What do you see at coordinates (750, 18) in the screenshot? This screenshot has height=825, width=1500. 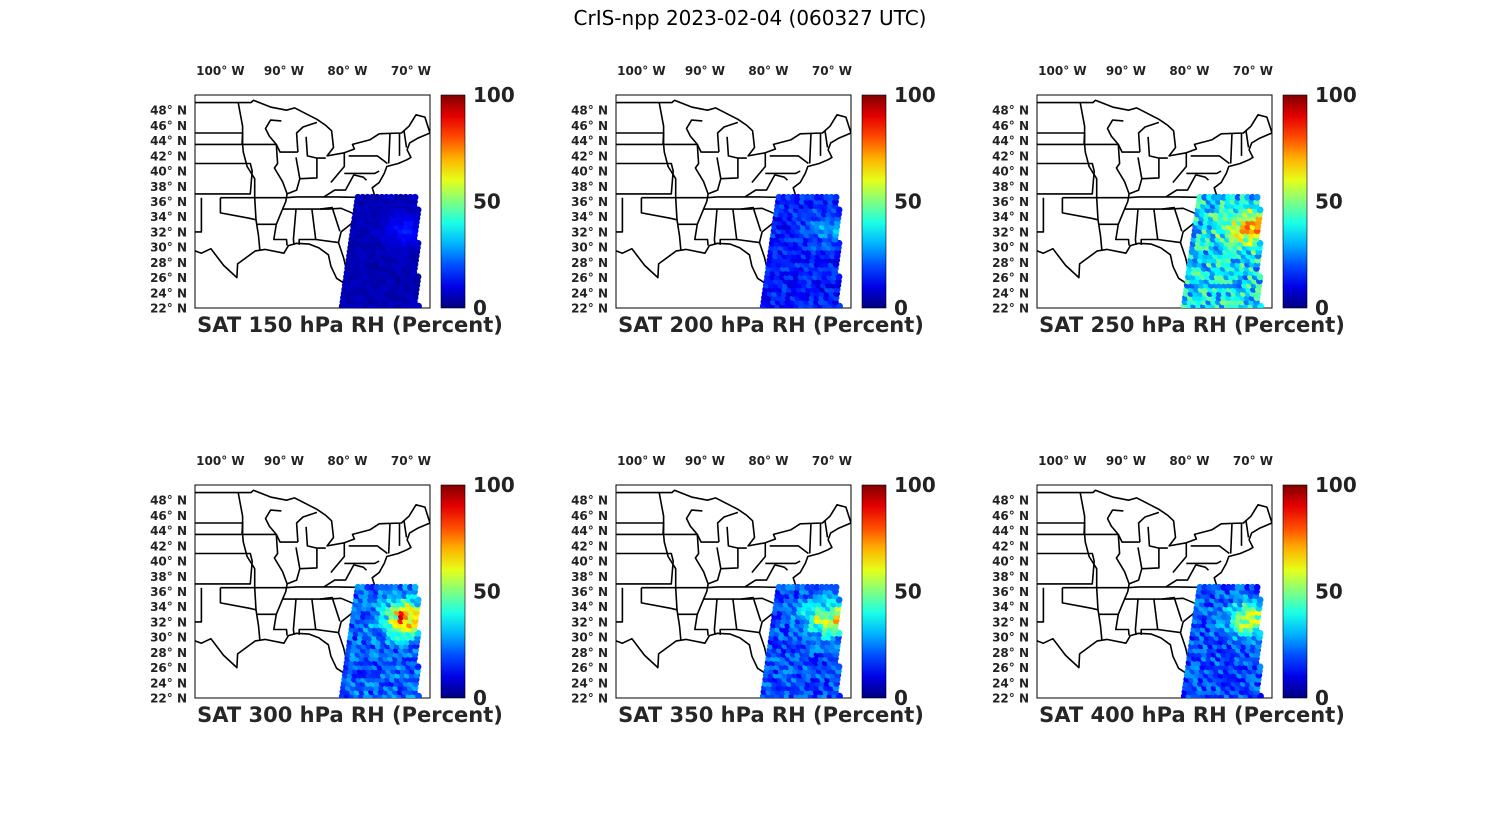 I see `figure-title: CrIS-npp 2023-02-04 (060327 UTC)` at bounding box center [750, 18].